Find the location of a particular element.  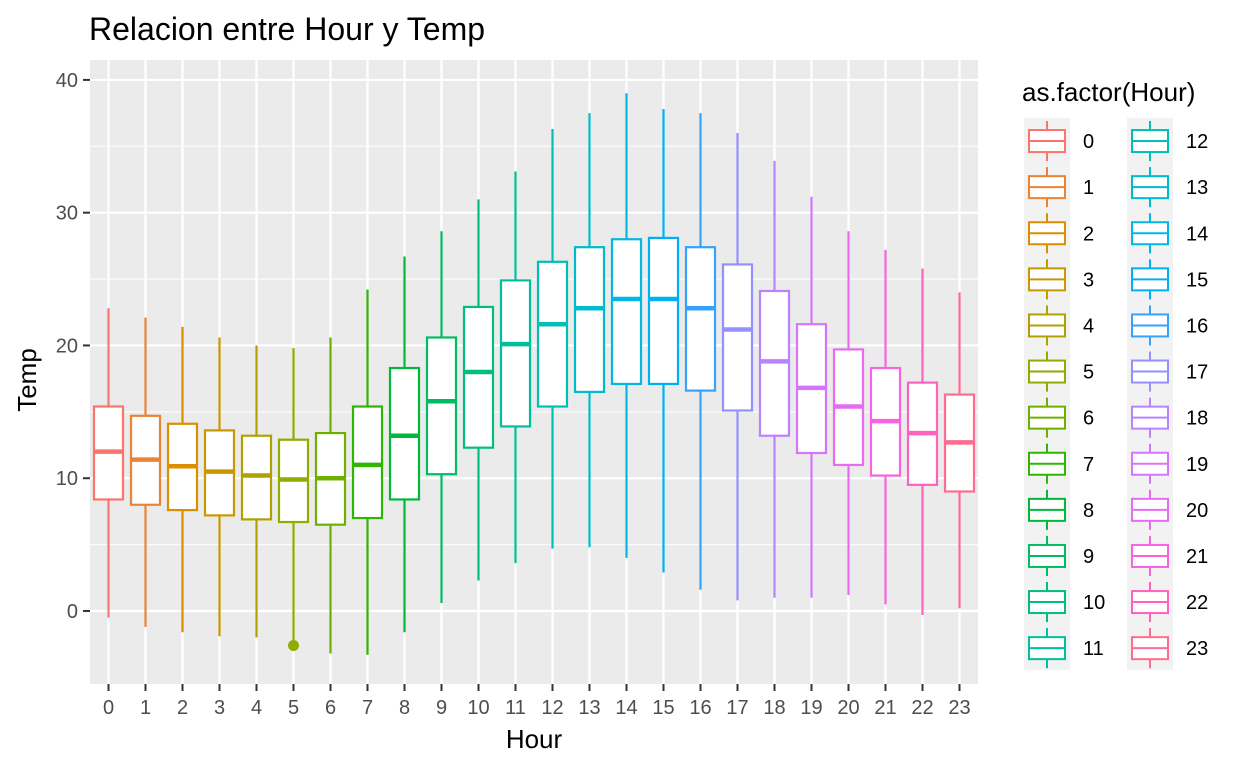

x-tick-label: 9 is located at coordinates (441, 708).